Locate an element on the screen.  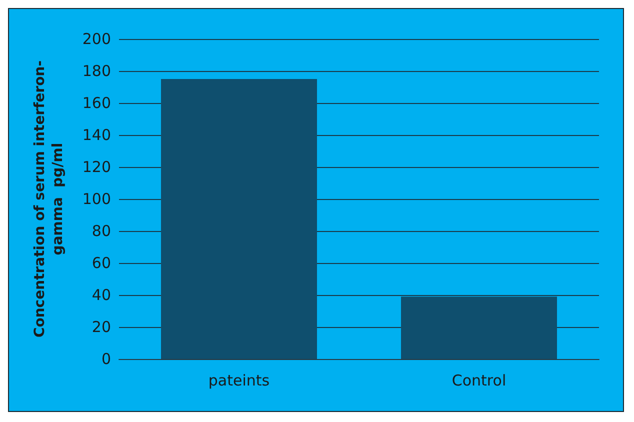
y-tick-label: 140 is located at coordinates (96, 135).